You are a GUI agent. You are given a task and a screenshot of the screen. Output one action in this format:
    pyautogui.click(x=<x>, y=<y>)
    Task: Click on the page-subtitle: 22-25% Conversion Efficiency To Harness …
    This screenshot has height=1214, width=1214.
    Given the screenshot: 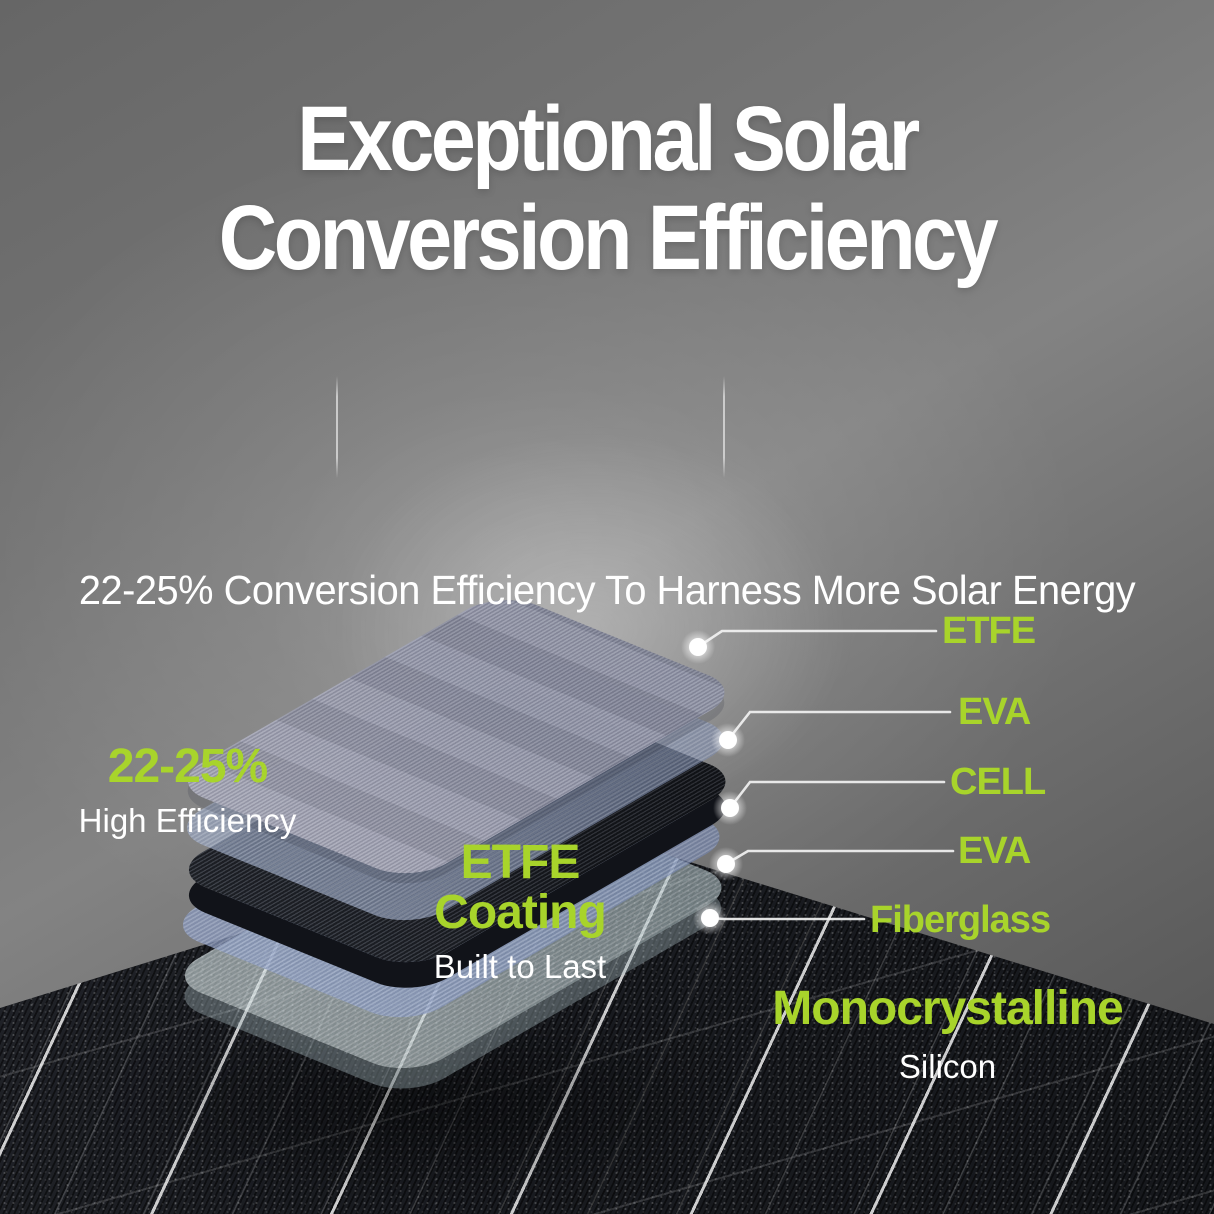 What is the action you would take?
    pyautogui.click(x=607, y=590)
    